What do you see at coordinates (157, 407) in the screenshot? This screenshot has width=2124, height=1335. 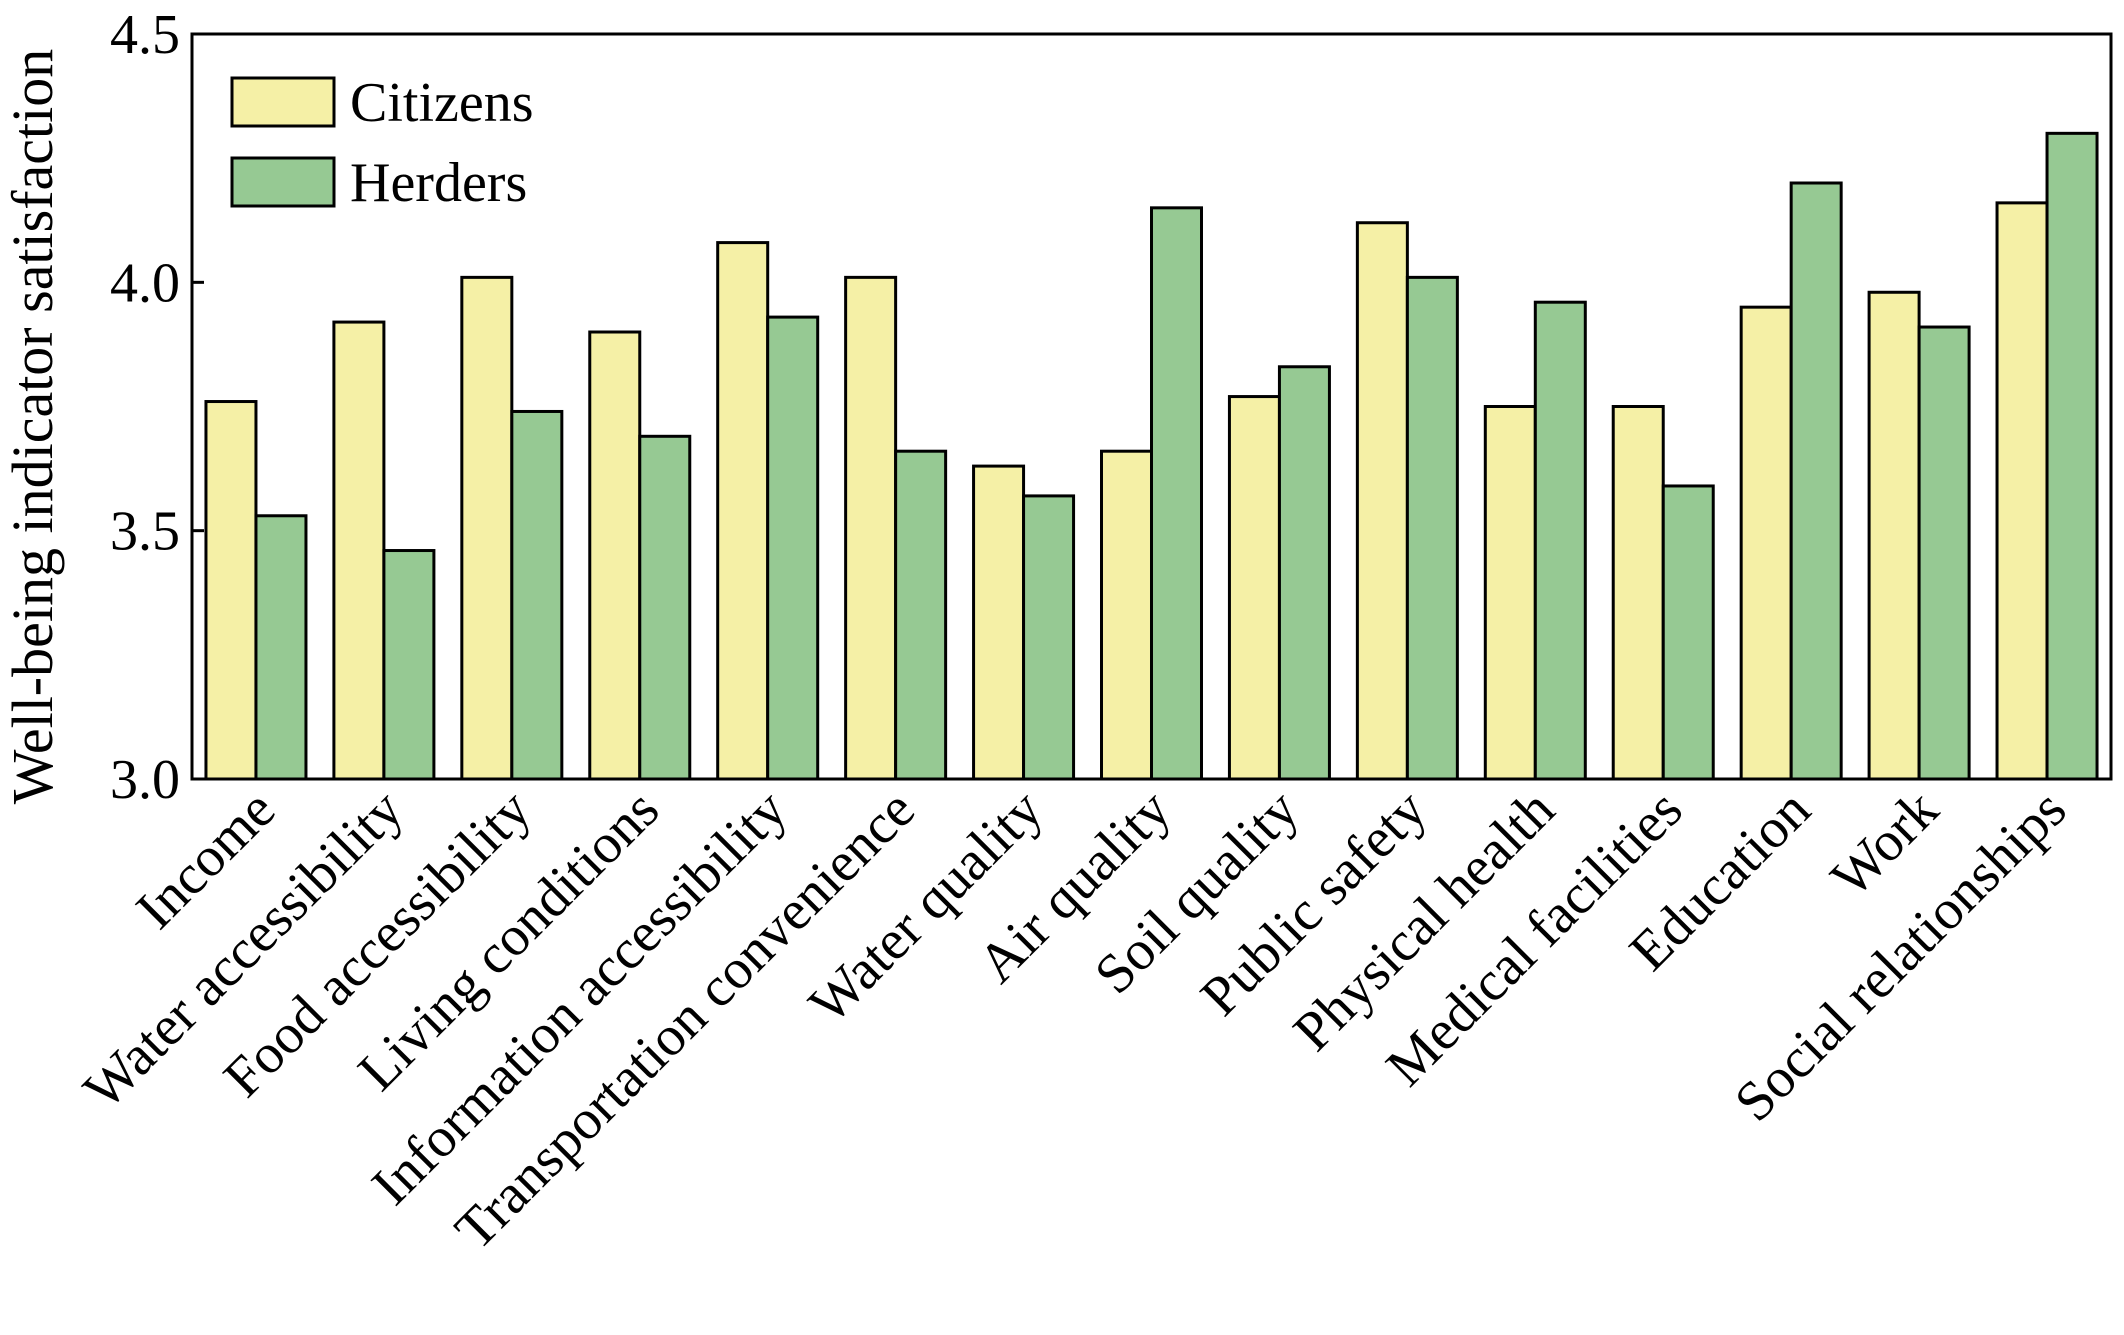 I see `y-axis: 3.0 3.5 4.0 4.5` at bounding box center [157, 407].